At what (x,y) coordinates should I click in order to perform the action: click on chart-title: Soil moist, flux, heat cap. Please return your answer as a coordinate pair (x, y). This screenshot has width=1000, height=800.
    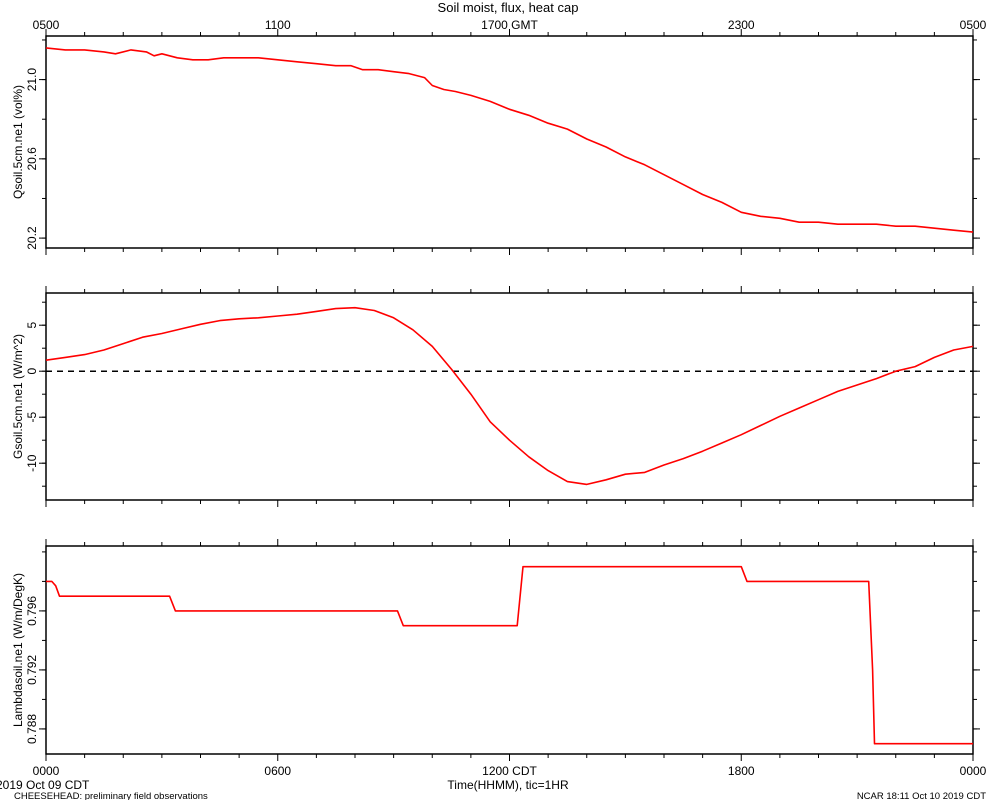
    Looking at the image, I should click on (508, 7).